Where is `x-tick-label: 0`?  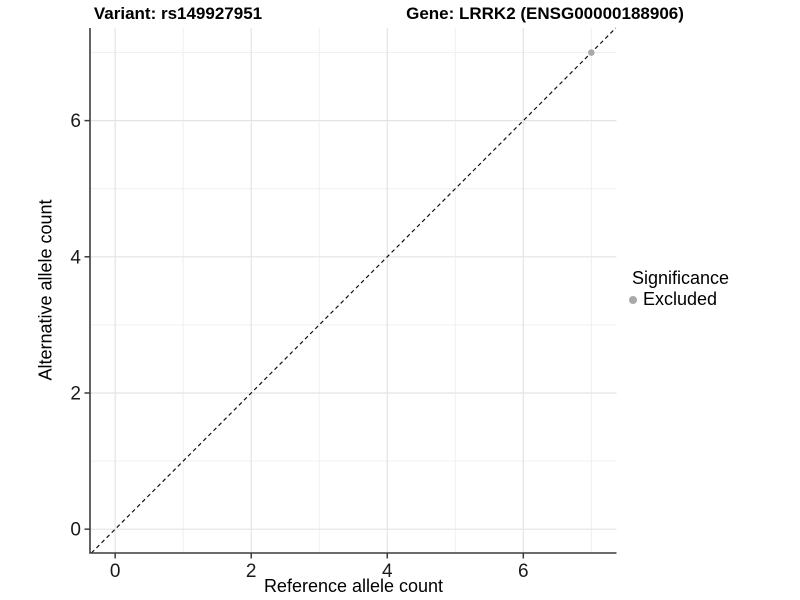 x-tick-label: 0 is located at coordinates (115, 571).